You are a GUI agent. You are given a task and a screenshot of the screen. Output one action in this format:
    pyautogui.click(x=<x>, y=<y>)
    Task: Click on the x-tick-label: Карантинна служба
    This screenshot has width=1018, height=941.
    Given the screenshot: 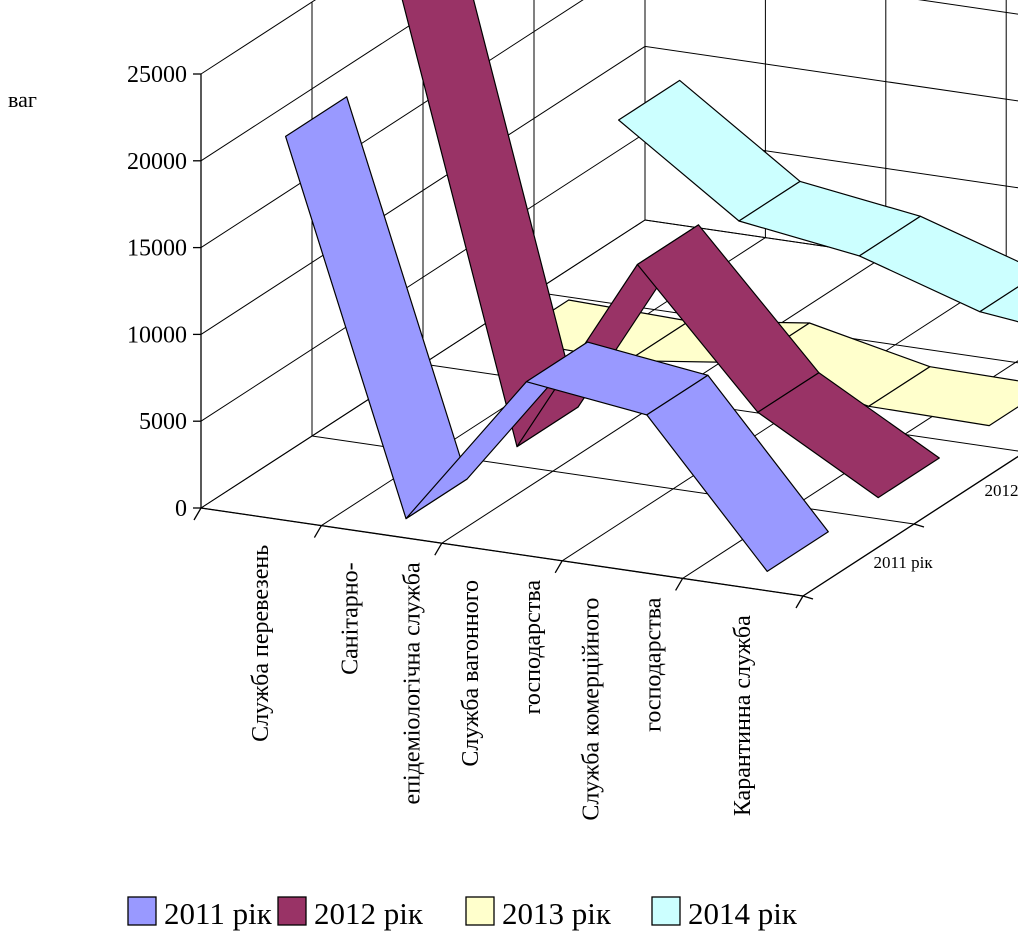 What is the action you would take?
    pyautogui.click(x=743, y=715)
    